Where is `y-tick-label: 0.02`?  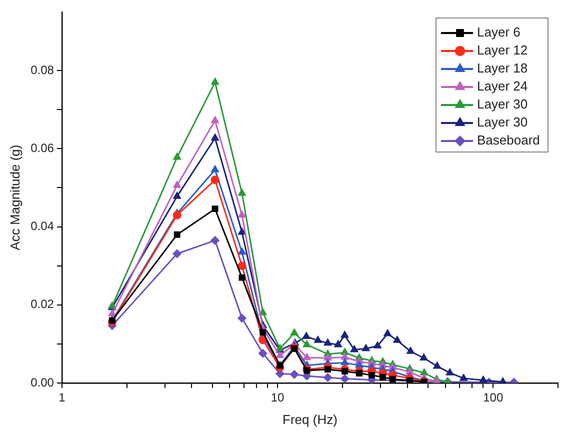 y-tick-label: 0.02 is located at coordinates (42, 304).